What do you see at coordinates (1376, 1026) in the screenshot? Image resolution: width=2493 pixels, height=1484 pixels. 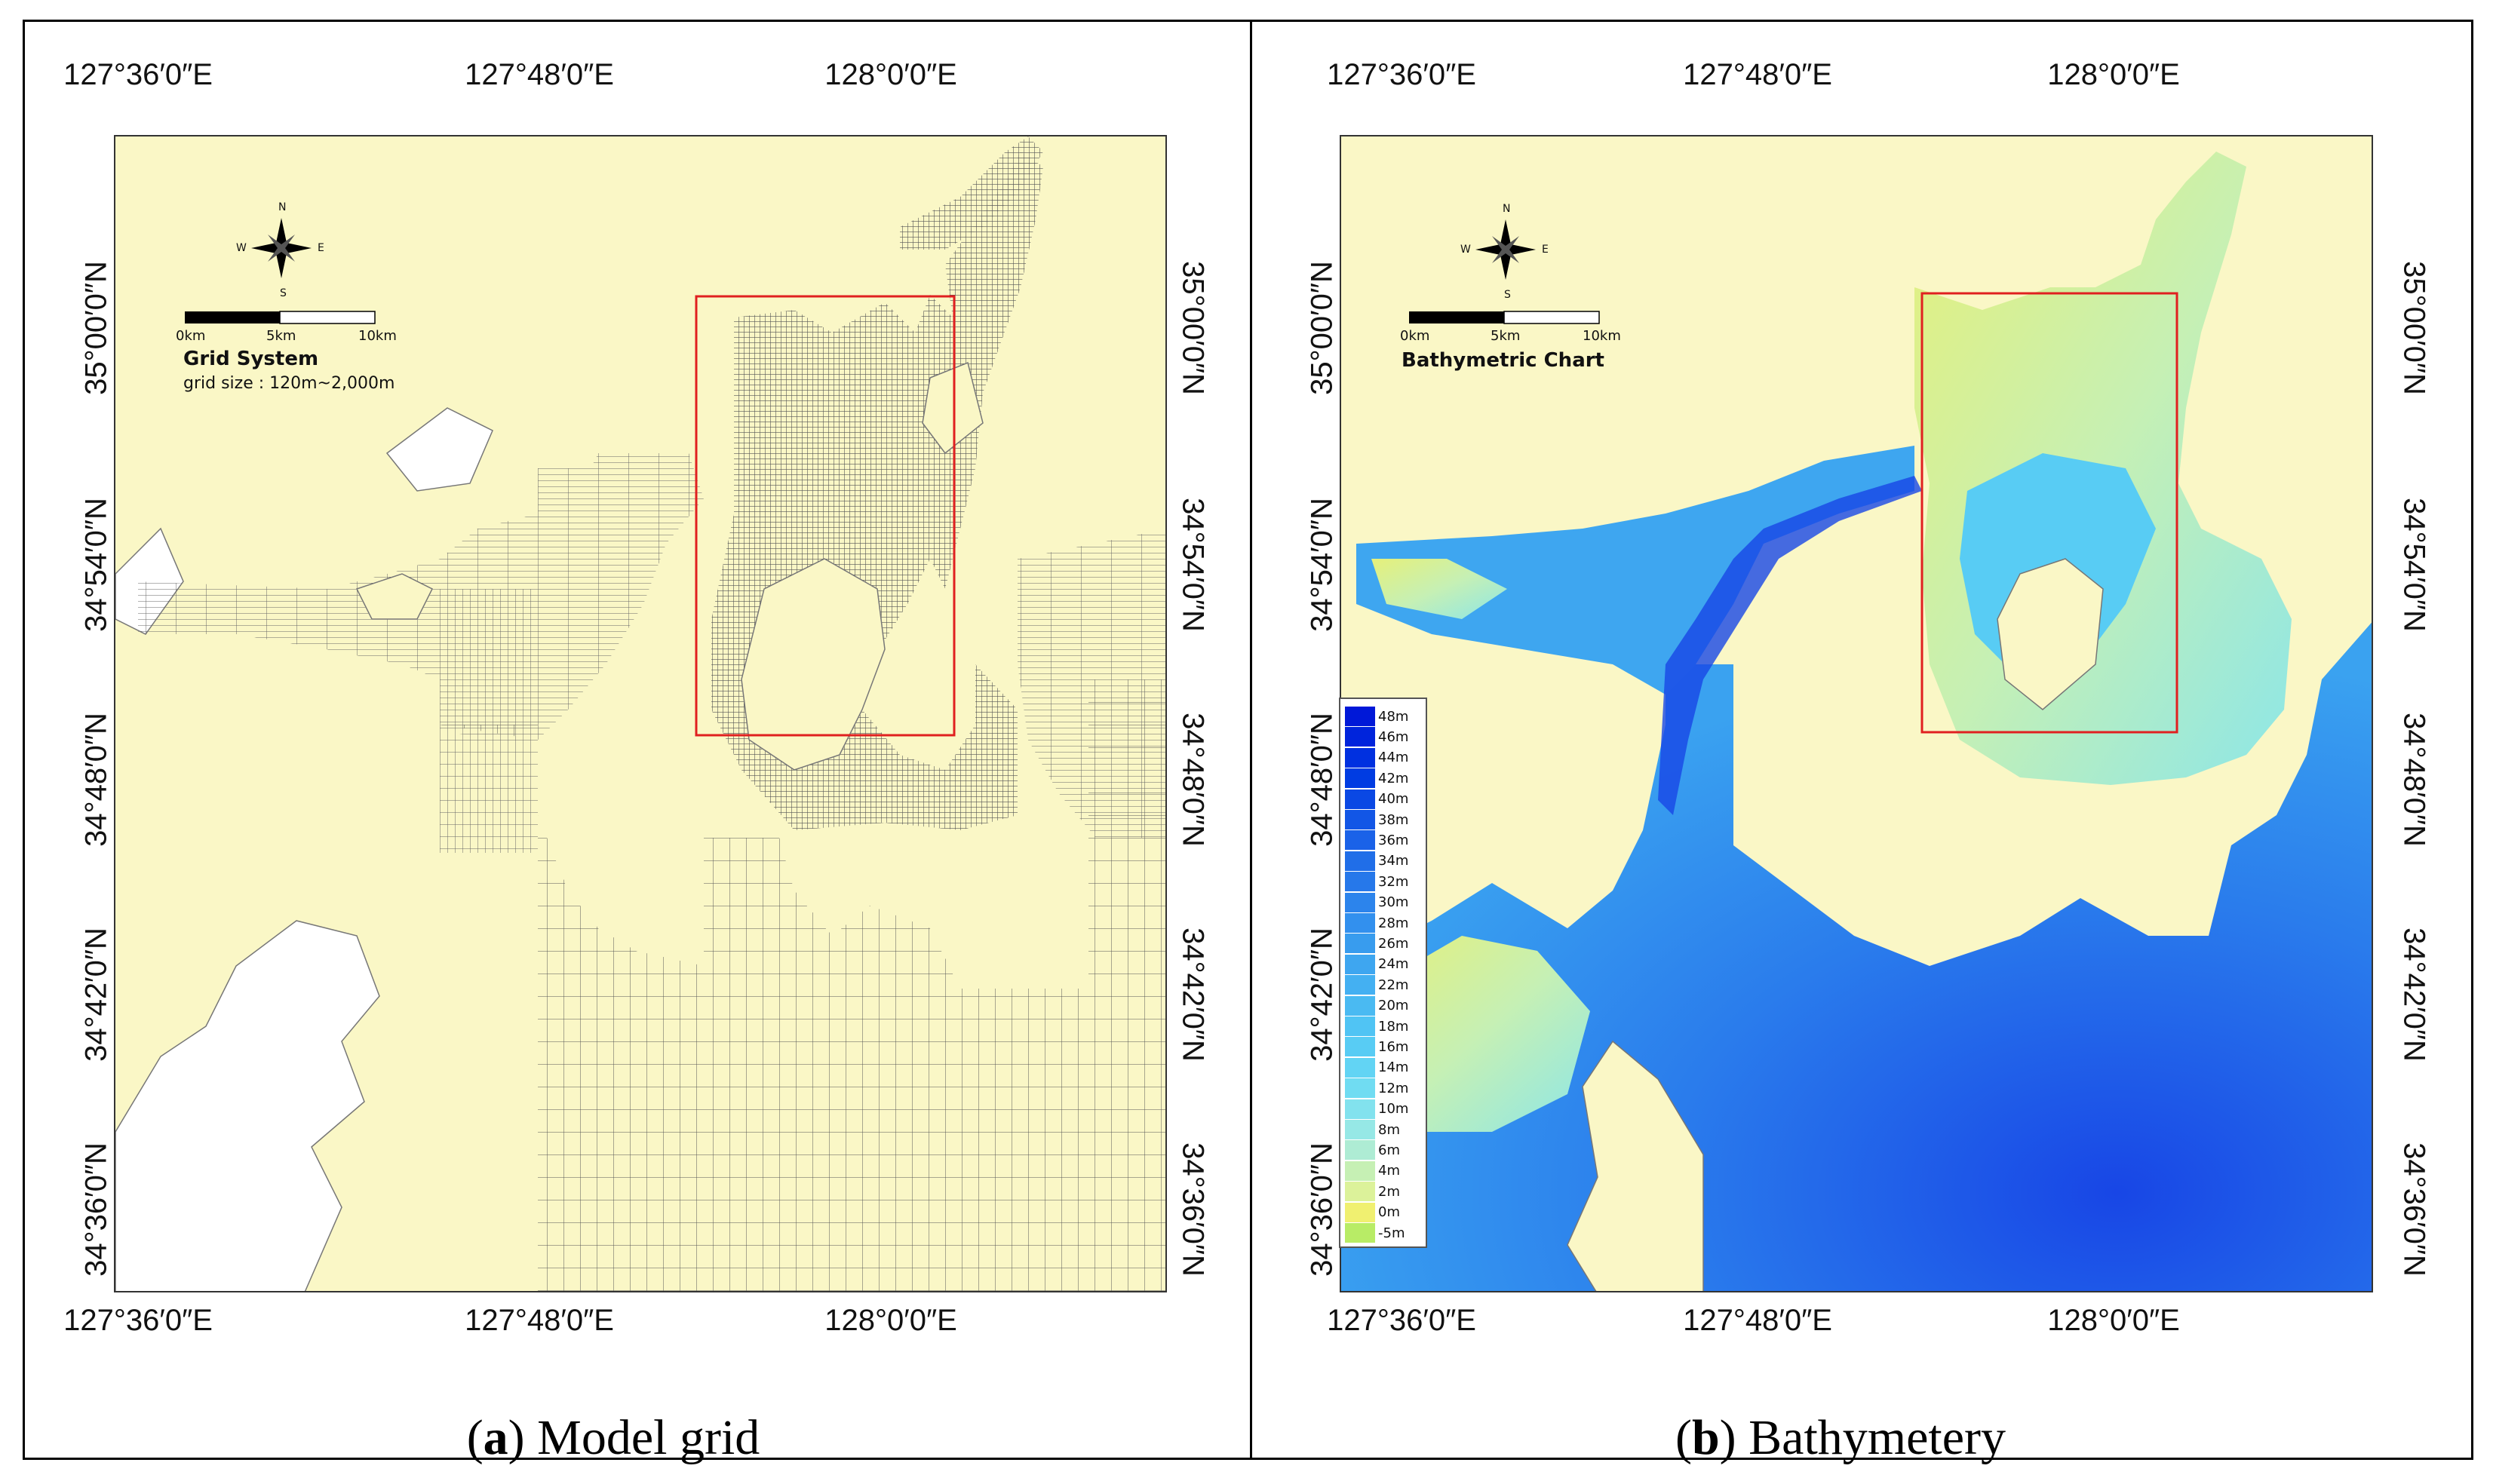 I see `legend-item: 18m` at bounding box center [1376, 1026].